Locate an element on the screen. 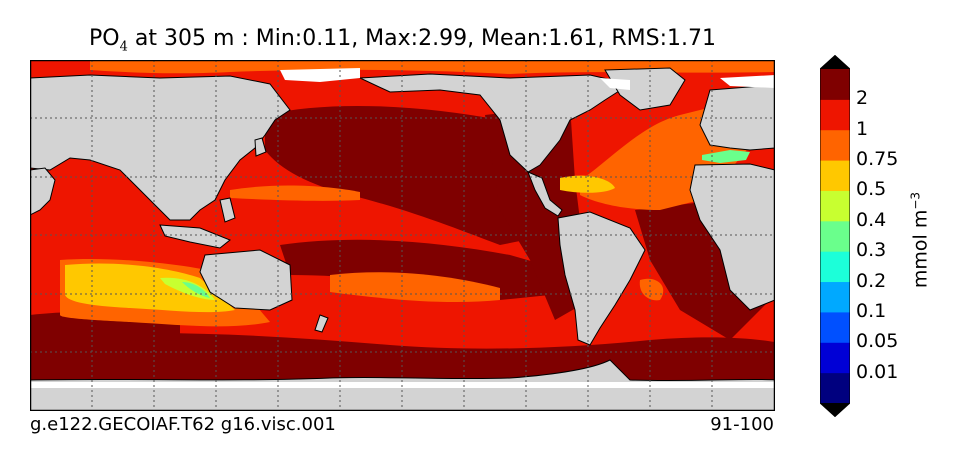 The width and height of the screenshot is (964, 466). colorbar-tick-label: 2 is located at coordinates (862, 98).